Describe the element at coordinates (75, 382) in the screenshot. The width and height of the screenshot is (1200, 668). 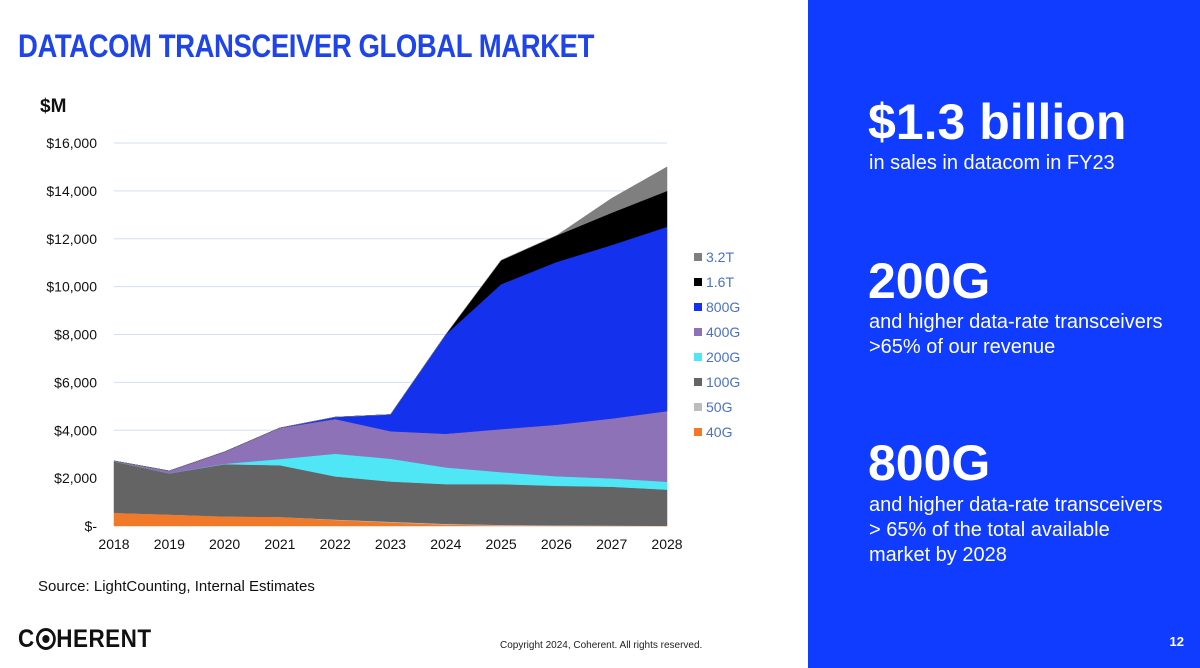
I see `y-tick-label: $6,000` at that location.